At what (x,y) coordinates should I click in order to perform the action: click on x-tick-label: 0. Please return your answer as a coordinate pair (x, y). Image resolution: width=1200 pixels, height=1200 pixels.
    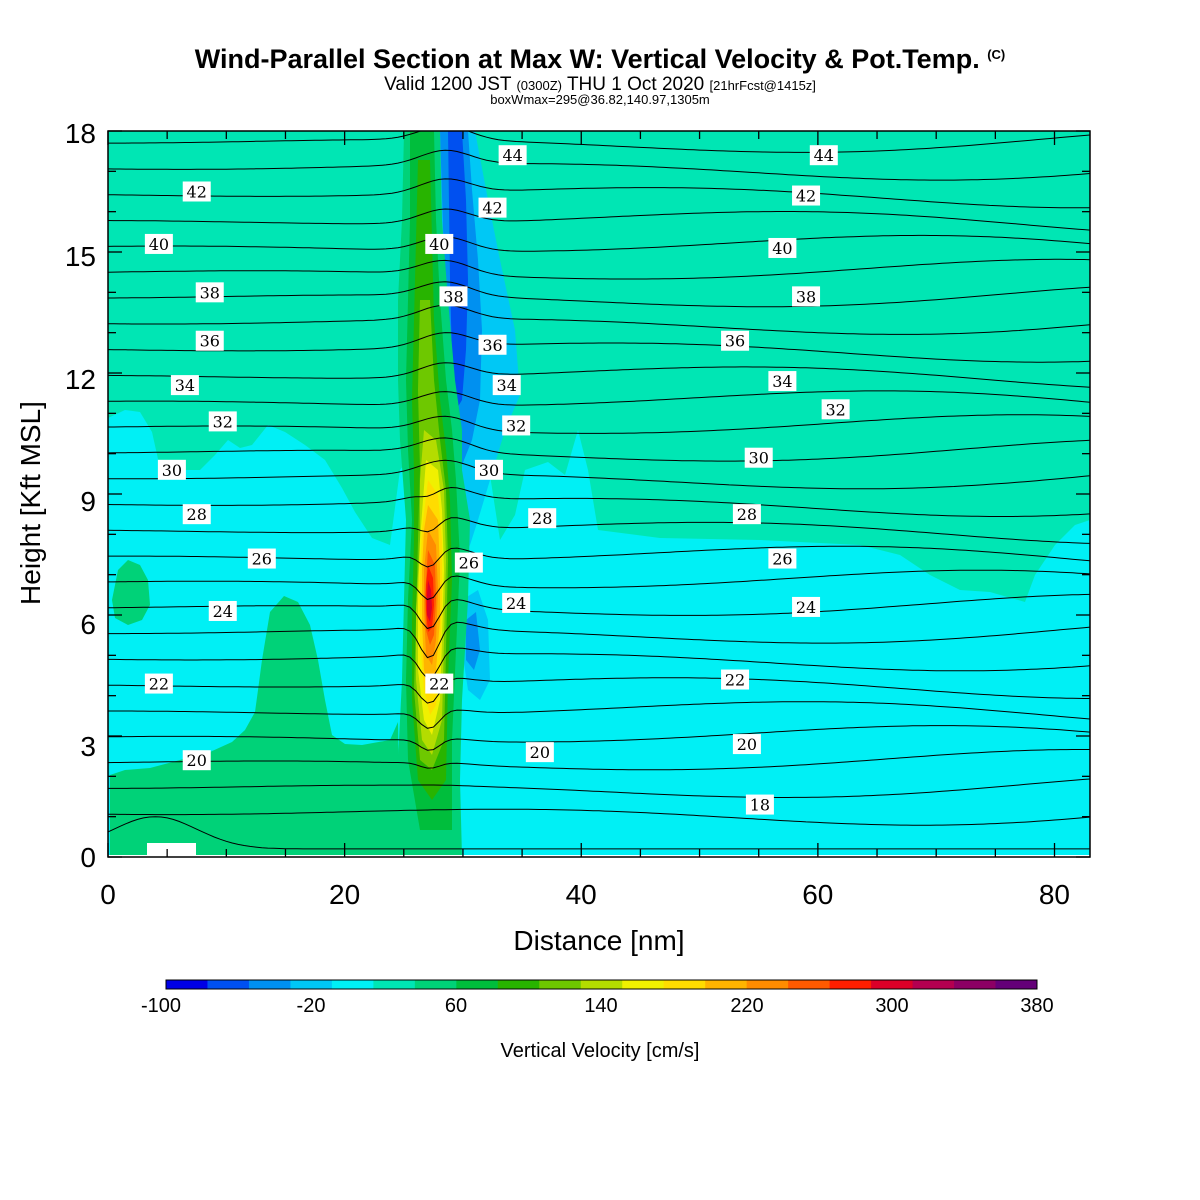
    Looking at the image, I should click on (108, 894).